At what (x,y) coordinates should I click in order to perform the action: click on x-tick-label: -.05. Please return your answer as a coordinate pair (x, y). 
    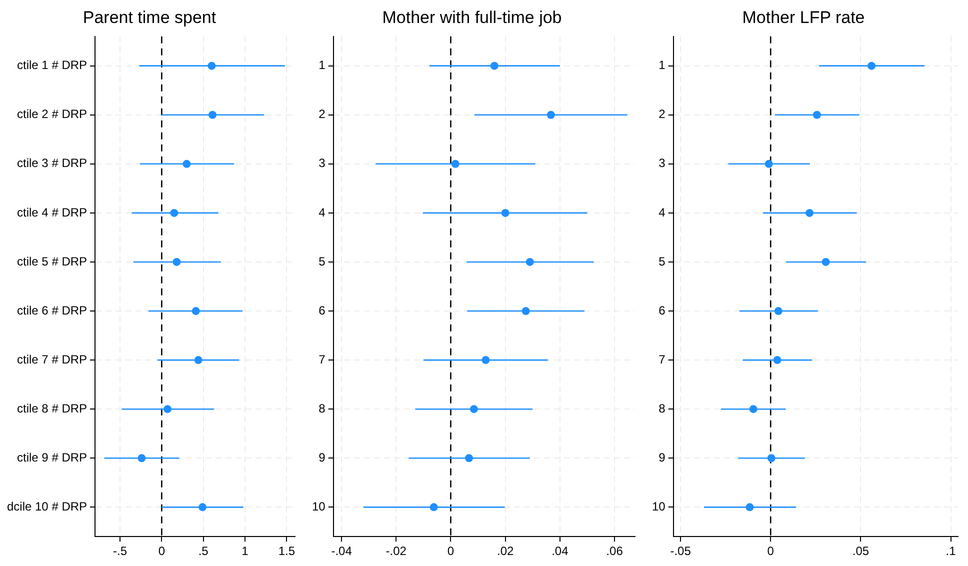
    Looking at the image, I should click on (681, 551).